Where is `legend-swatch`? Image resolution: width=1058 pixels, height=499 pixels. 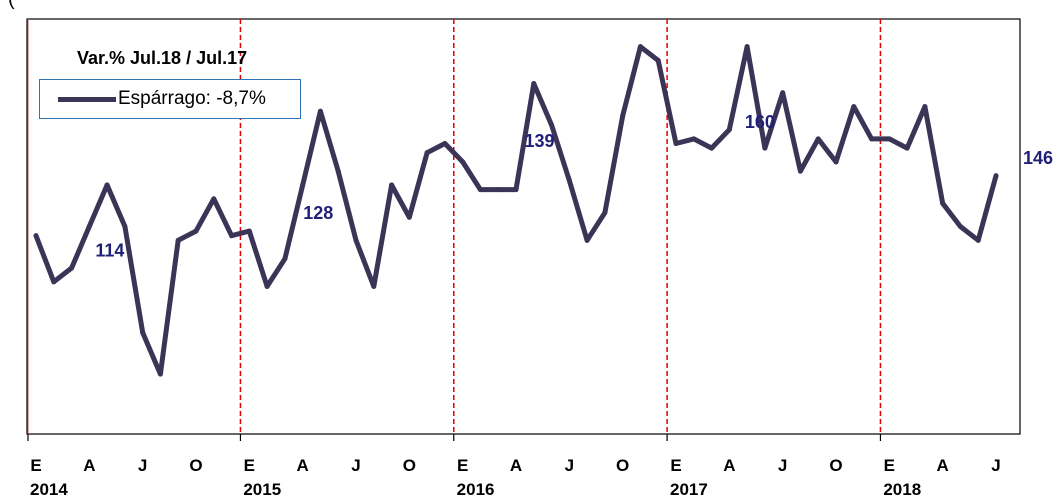 legend-swatch is located at coordinates (87, 99).